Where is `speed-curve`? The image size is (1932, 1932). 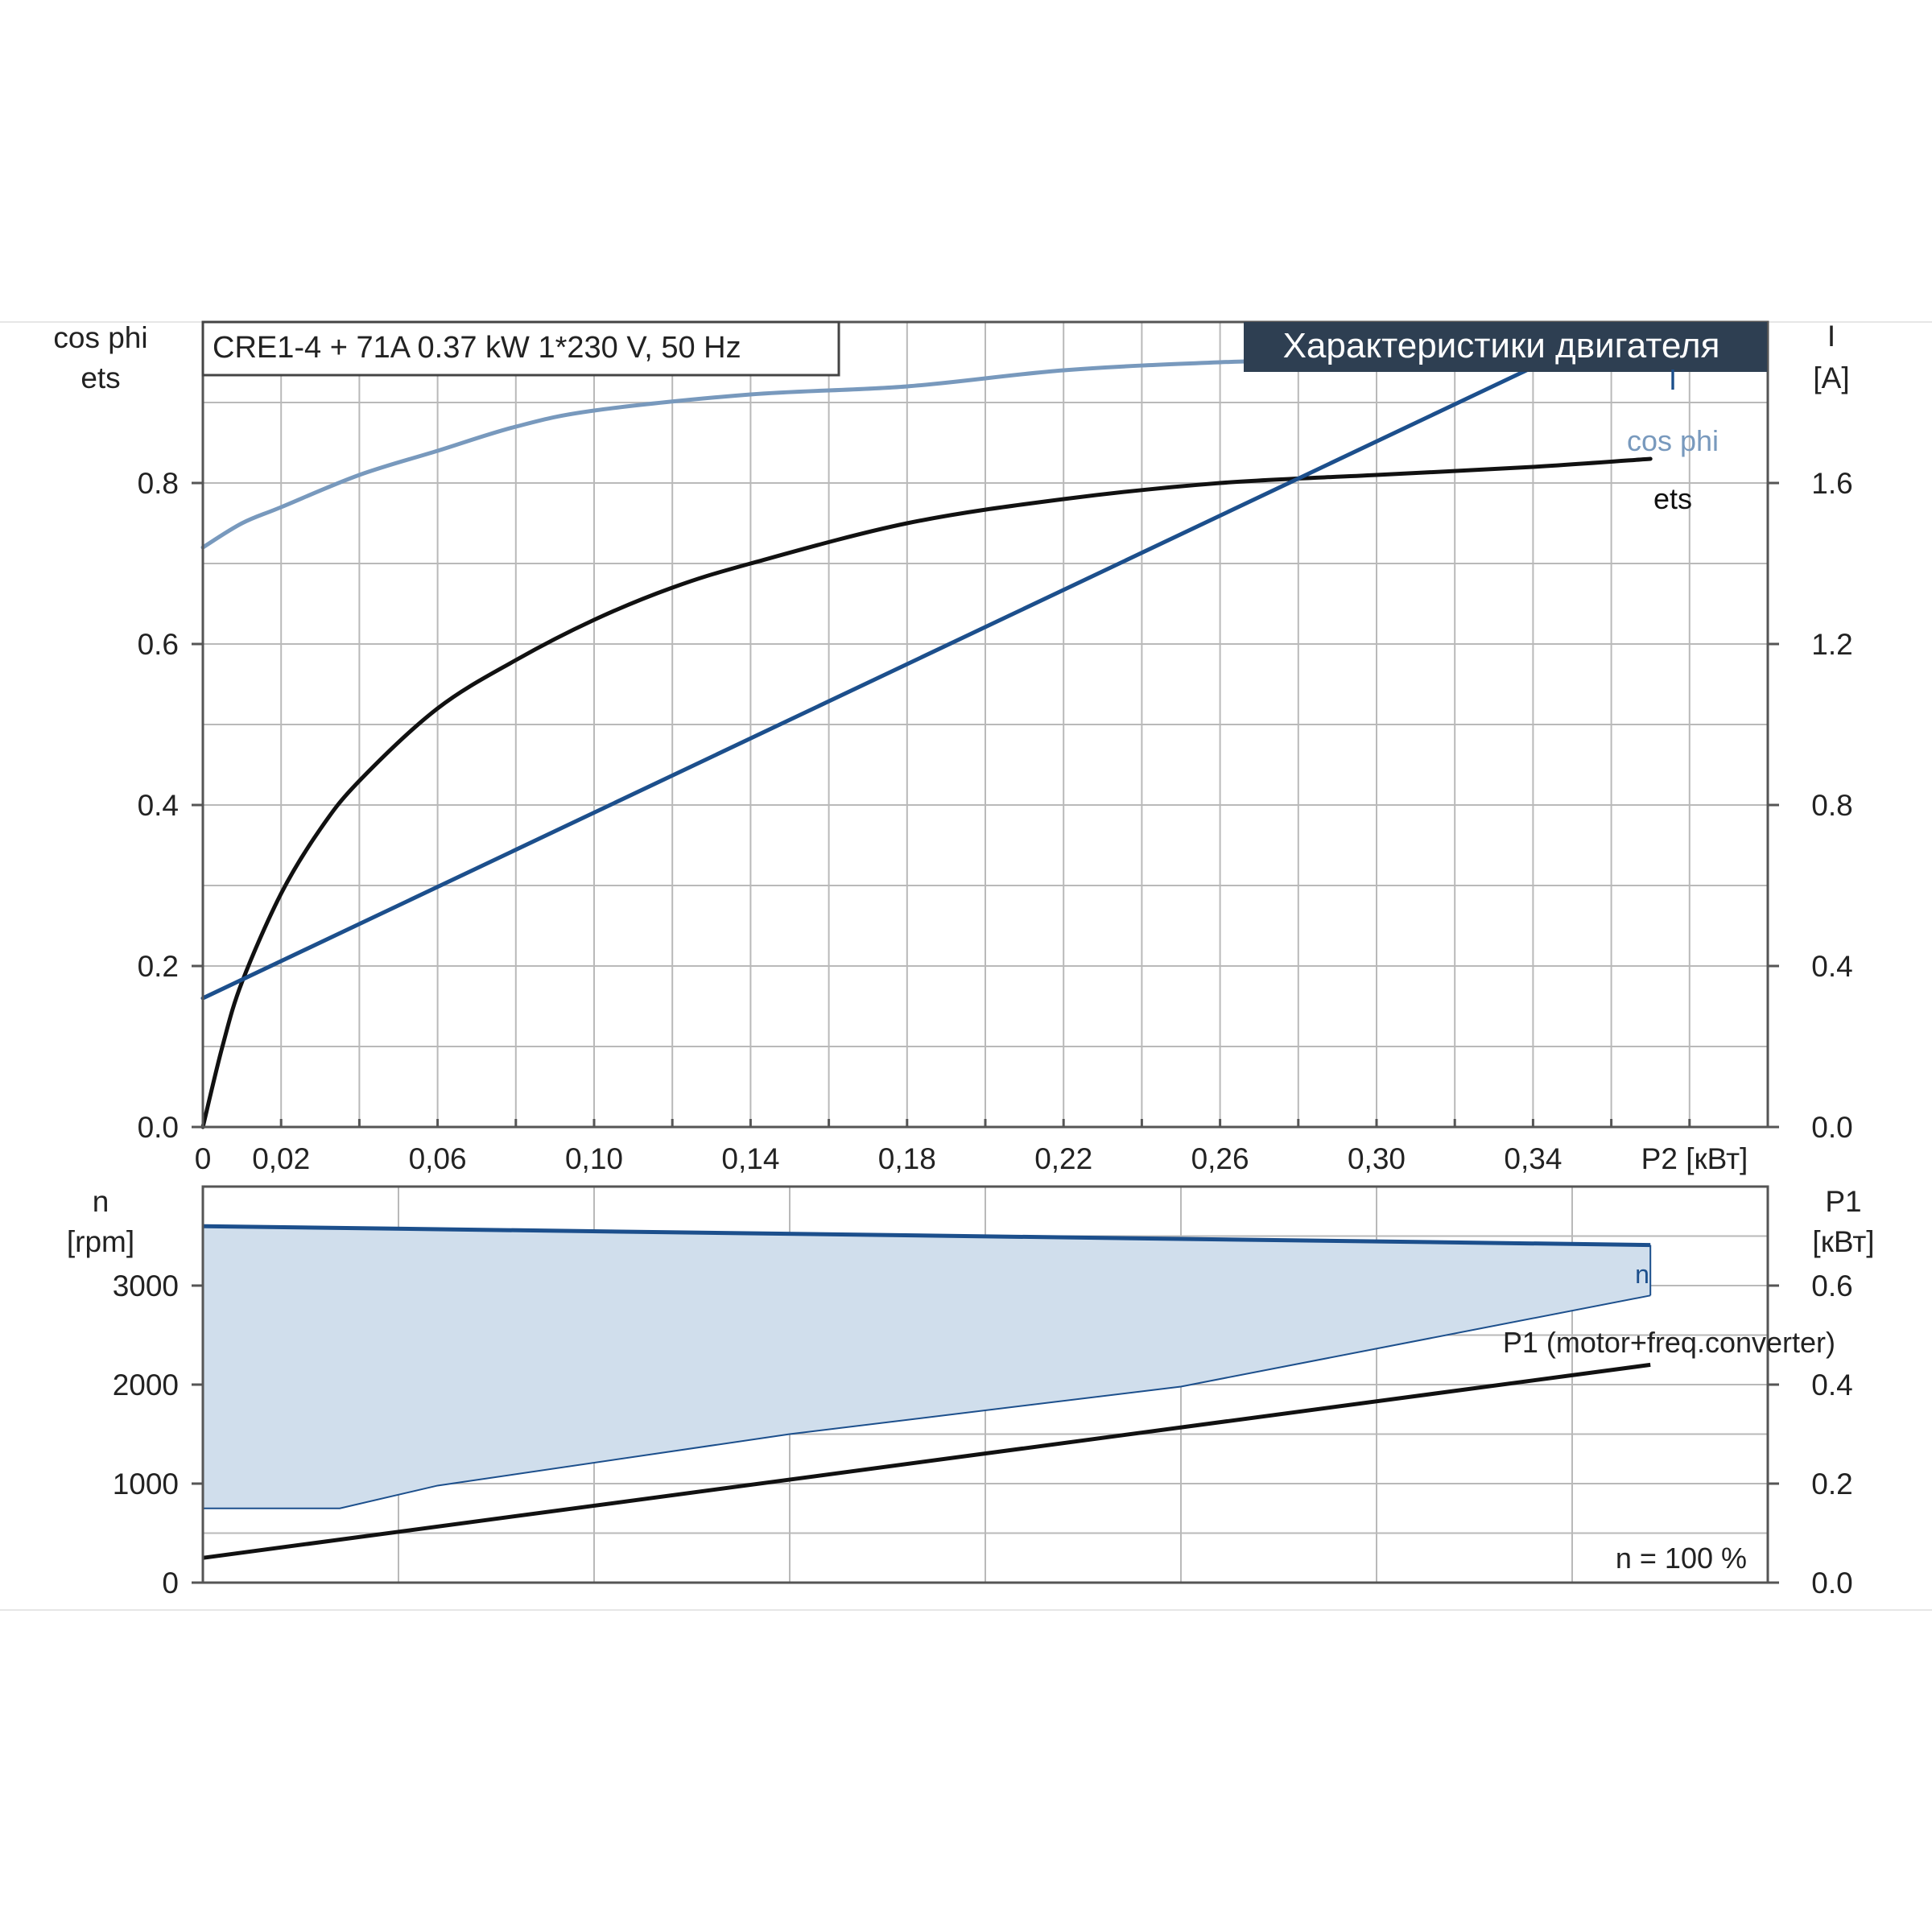
speed-curve is located at coordinates (926, 1236).